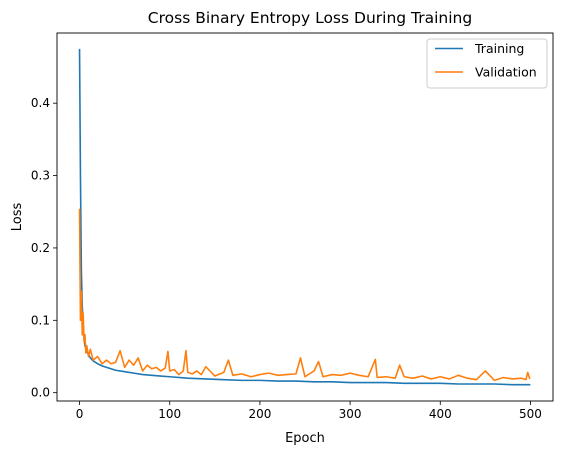  I want to click on legend-label-training: Training, so click(499, 48).